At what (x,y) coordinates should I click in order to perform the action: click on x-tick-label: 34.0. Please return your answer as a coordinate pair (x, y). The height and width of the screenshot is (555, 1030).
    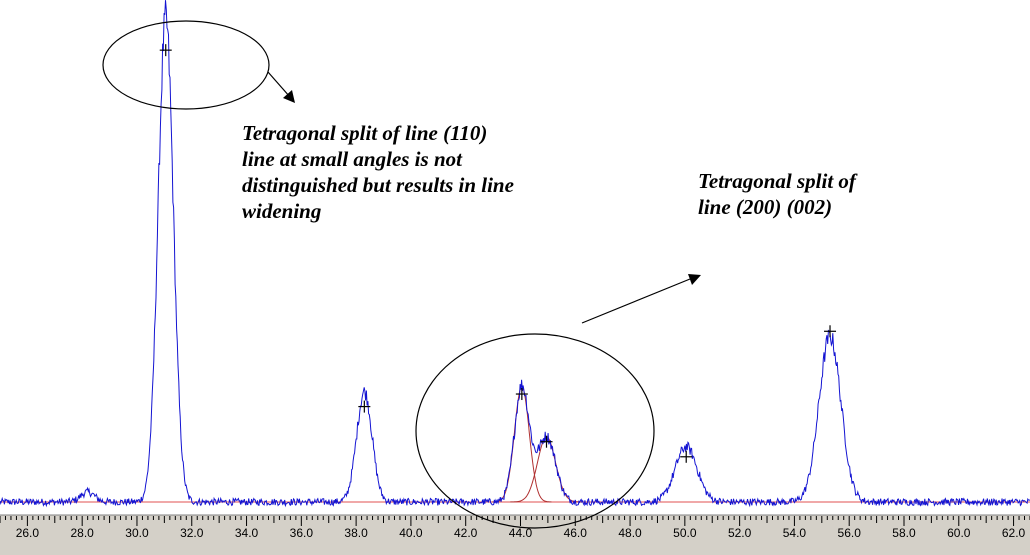
    Looking at the image, I should click on (247, 533).